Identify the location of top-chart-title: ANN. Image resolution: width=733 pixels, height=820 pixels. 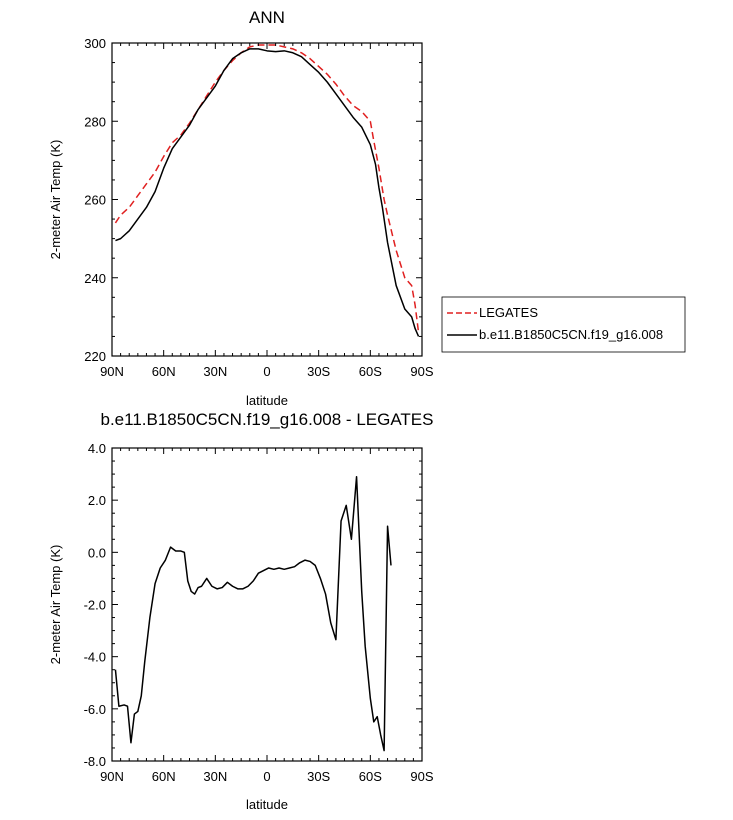
(267, 17).